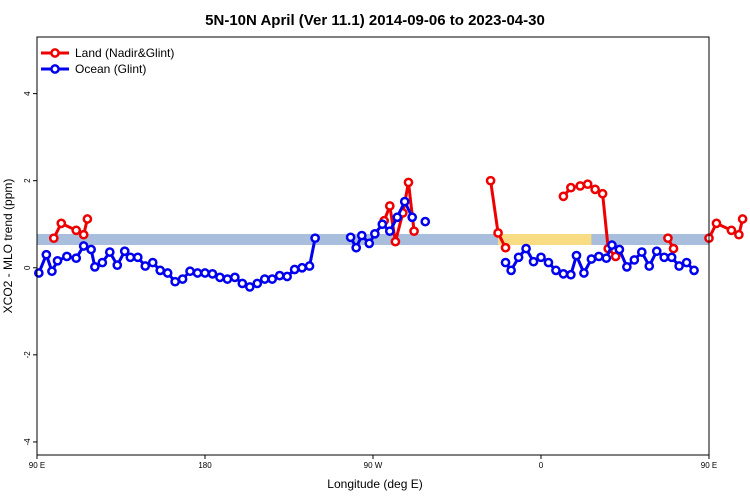  Describe the element at coordinates (27, 93) in the screenshot. I see `y-tick-label: 4` at that location.